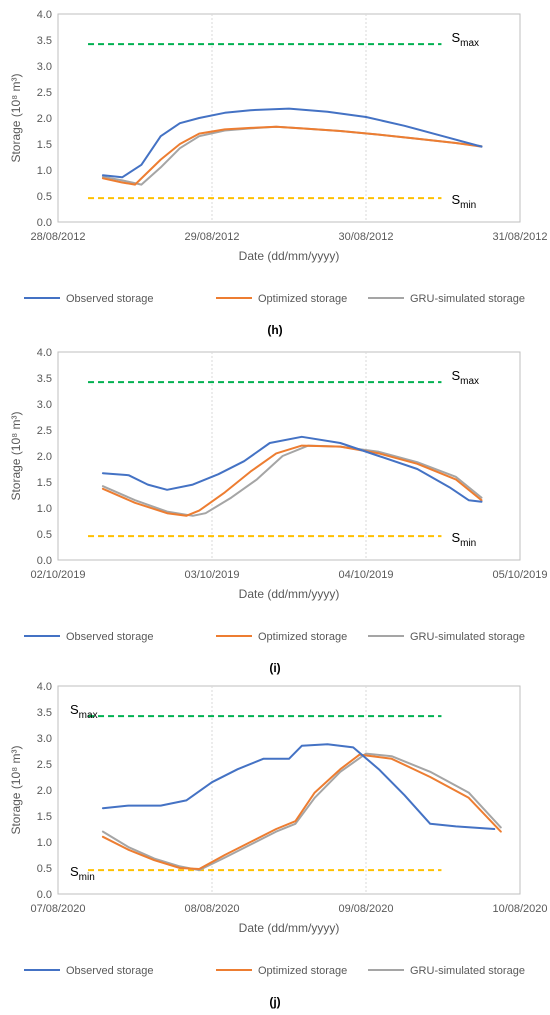  Describe the element at coordinates (365, 575) in the screenshot. I see `x-tick-label: 04/10/2019` at that location.